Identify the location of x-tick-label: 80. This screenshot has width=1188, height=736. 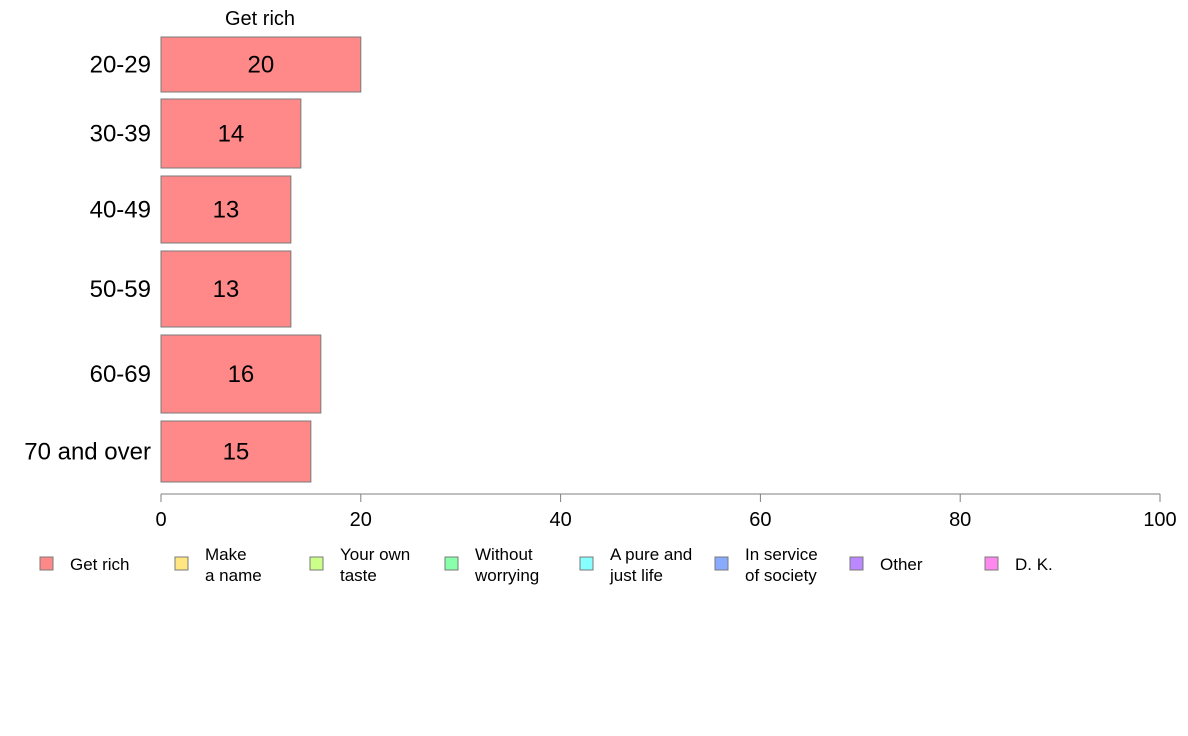
(960, 520).